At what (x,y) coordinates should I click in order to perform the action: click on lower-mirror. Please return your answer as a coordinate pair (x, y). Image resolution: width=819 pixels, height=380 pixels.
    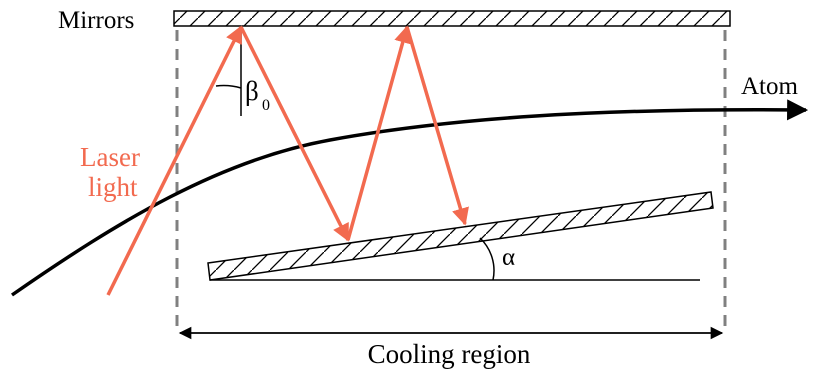
    Looking at the image, I should click on (460, 236).